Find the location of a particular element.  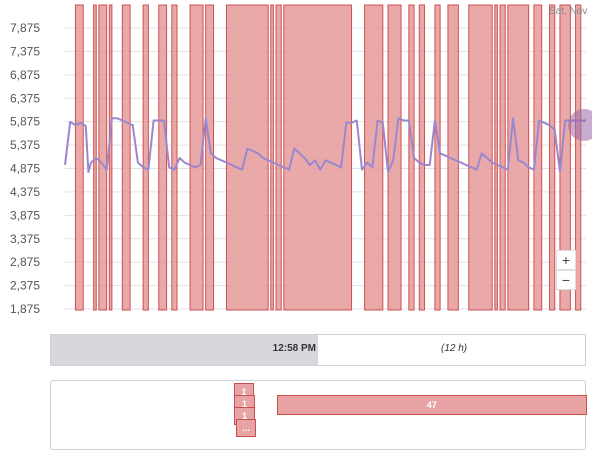

y-tick-label: 5,875 is located at coordinates (25, 122).